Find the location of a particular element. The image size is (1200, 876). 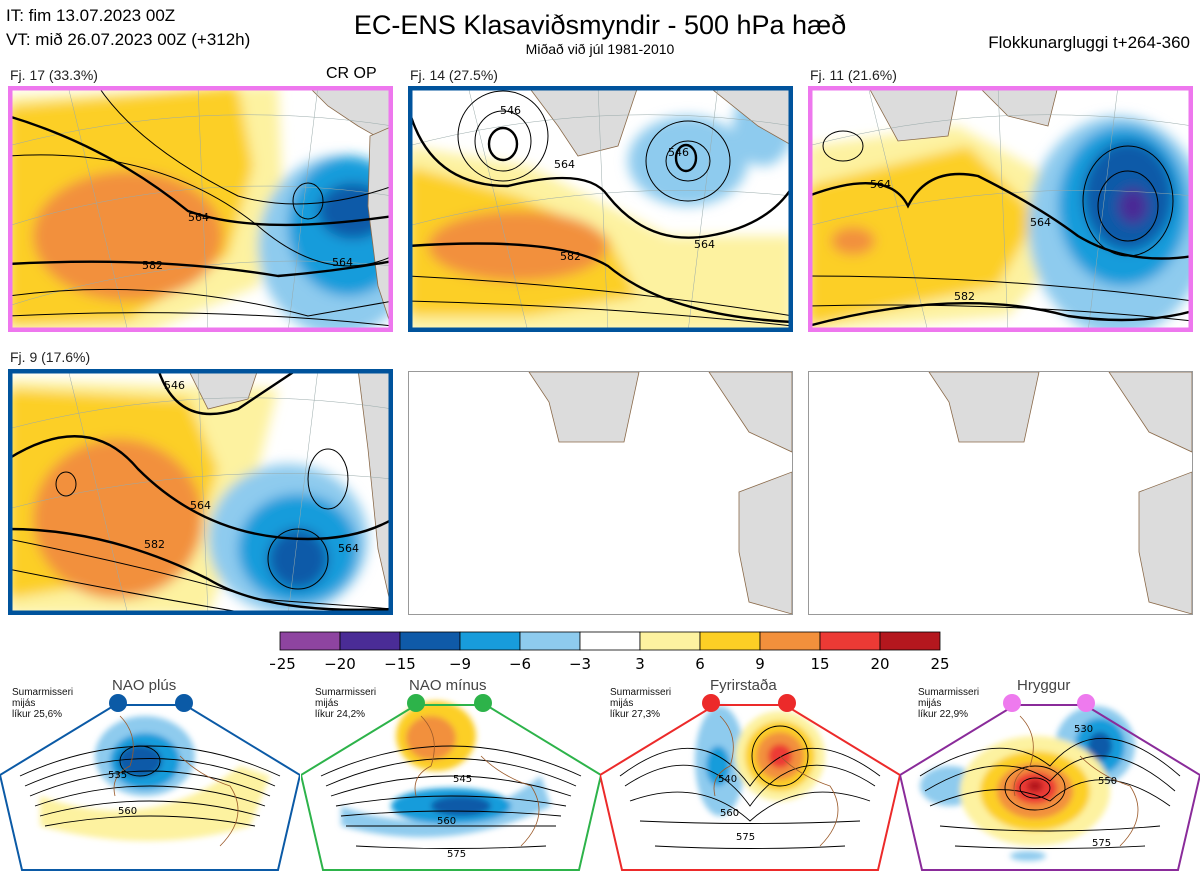

panel-label-1: Fj. 17 (33.3%) is located at coordinates (54, 75).